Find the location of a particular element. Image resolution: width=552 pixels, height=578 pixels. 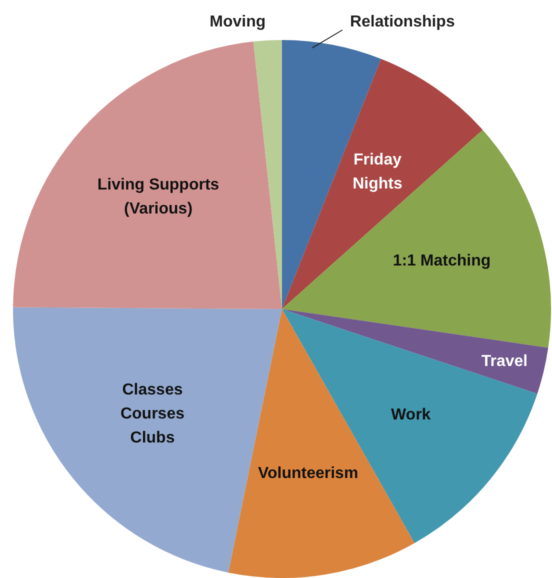

slice-label: Classes Courses Clubs is located at coordinates (152, 414).